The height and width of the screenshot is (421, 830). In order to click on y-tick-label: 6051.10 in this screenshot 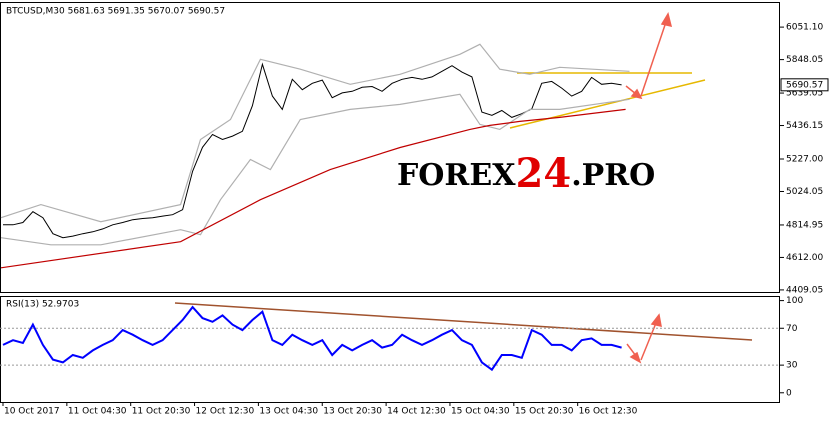, I will do `click(804, 28)`.